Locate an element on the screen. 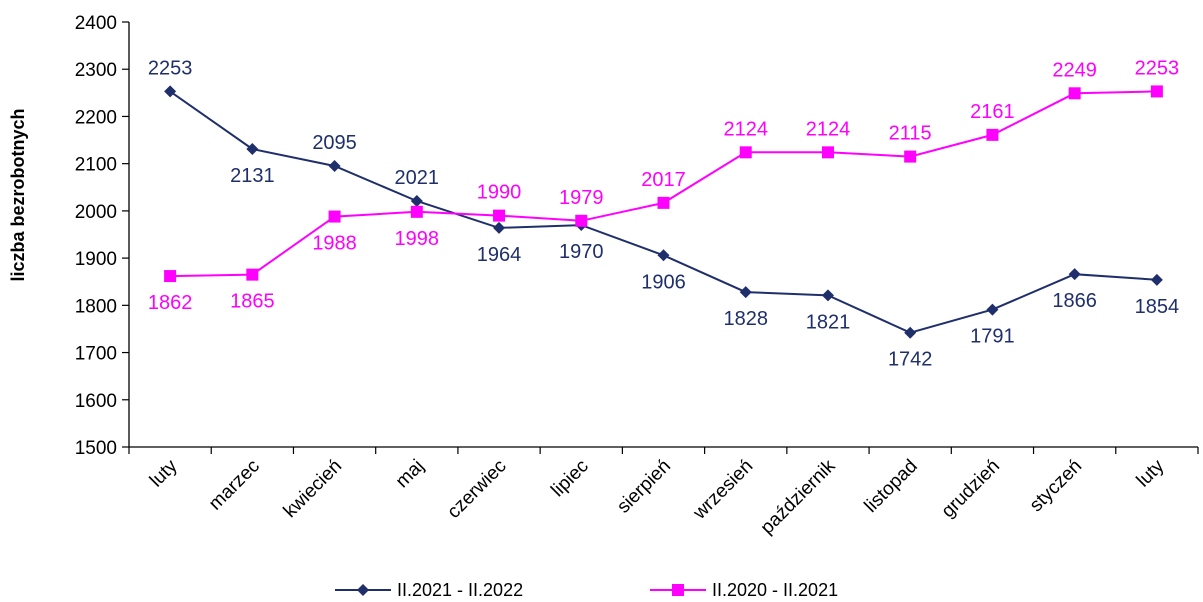 This screenshot has height=602, width=1203. legend-item-1: II.2021 - II.2022 is located at coordinates (429, 590).